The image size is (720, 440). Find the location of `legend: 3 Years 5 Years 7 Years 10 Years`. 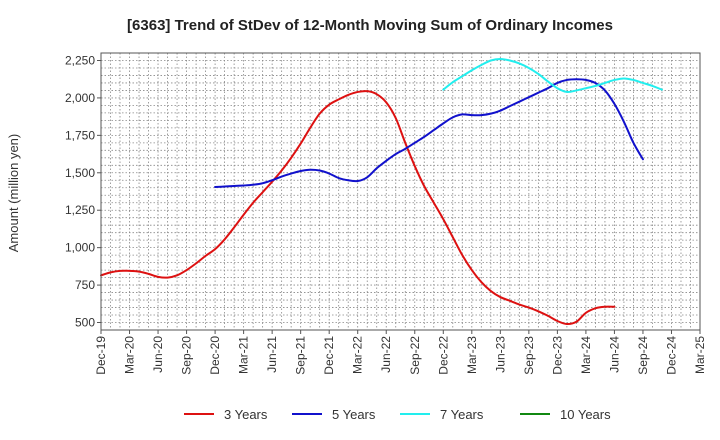

legend: 3 Years 5 Years 7 Years 10 Years is located at coordinates (397, 414).